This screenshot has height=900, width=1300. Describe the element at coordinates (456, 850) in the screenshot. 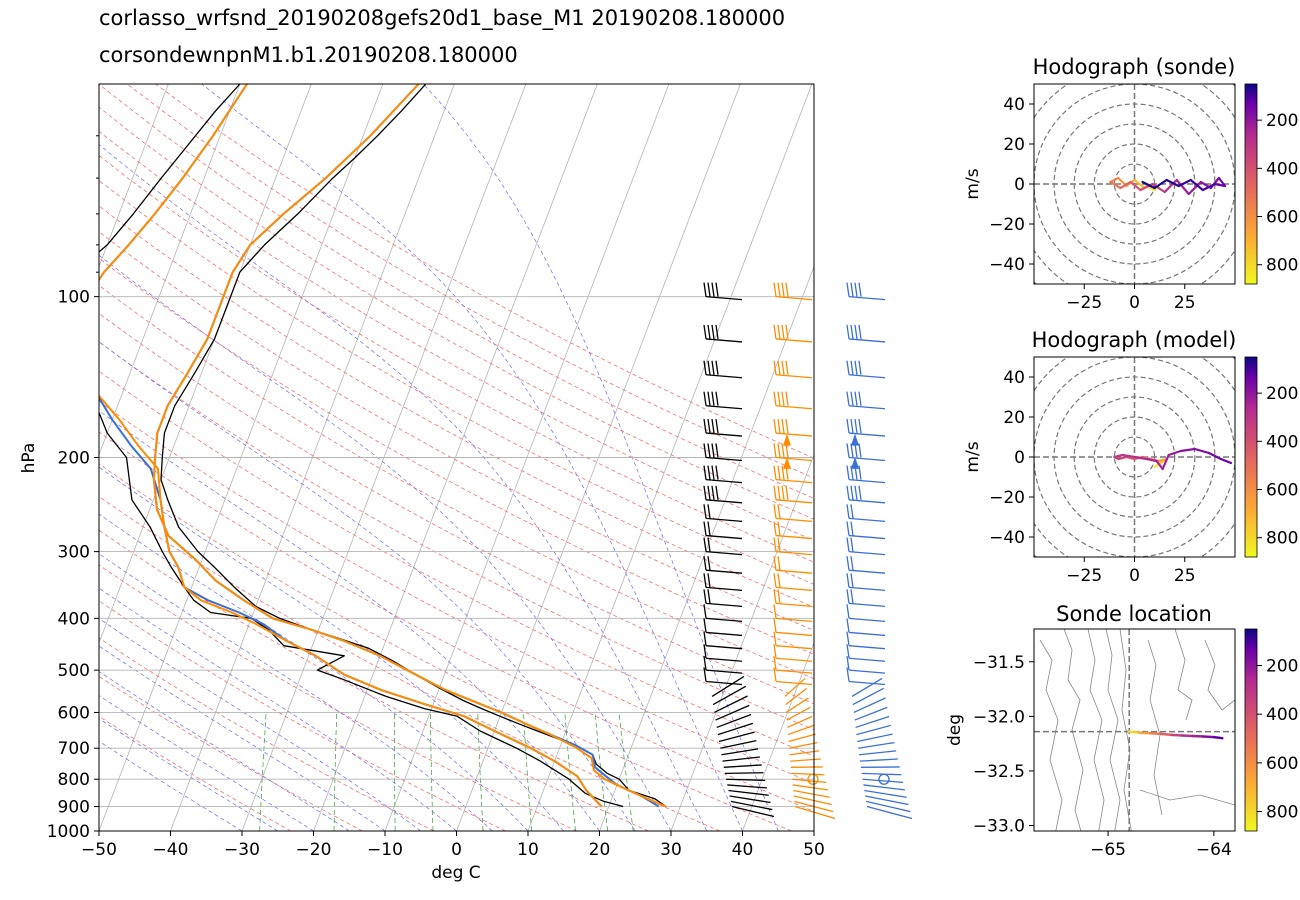

I see `x-tick-label: 0` at that location.